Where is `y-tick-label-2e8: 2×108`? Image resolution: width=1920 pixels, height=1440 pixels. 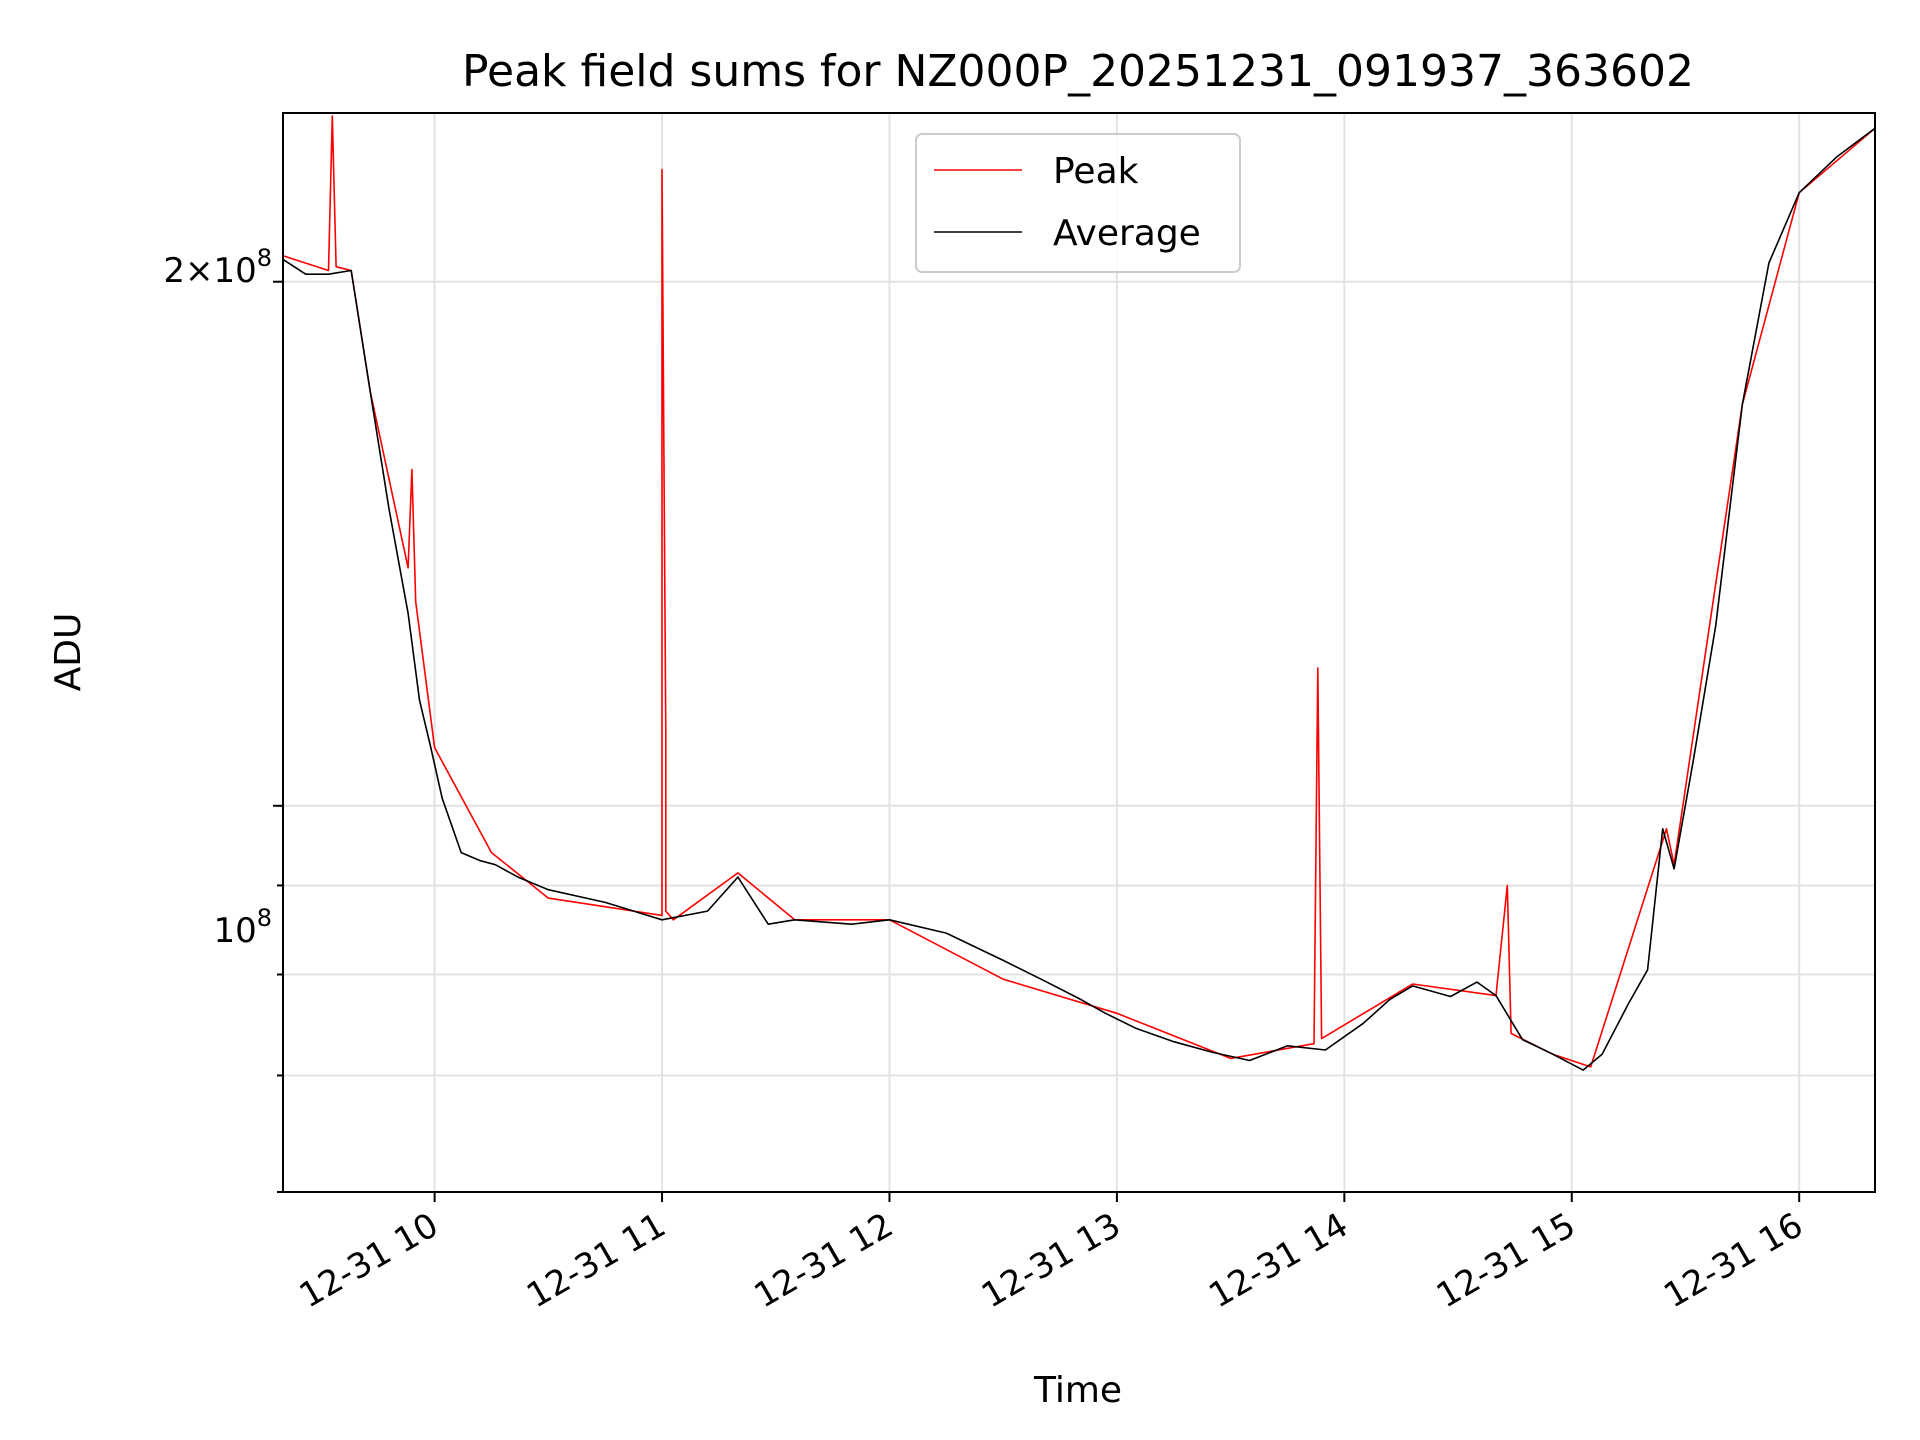
y-tick-label-2e8: 2×108 is located at coordinates (217, 267).